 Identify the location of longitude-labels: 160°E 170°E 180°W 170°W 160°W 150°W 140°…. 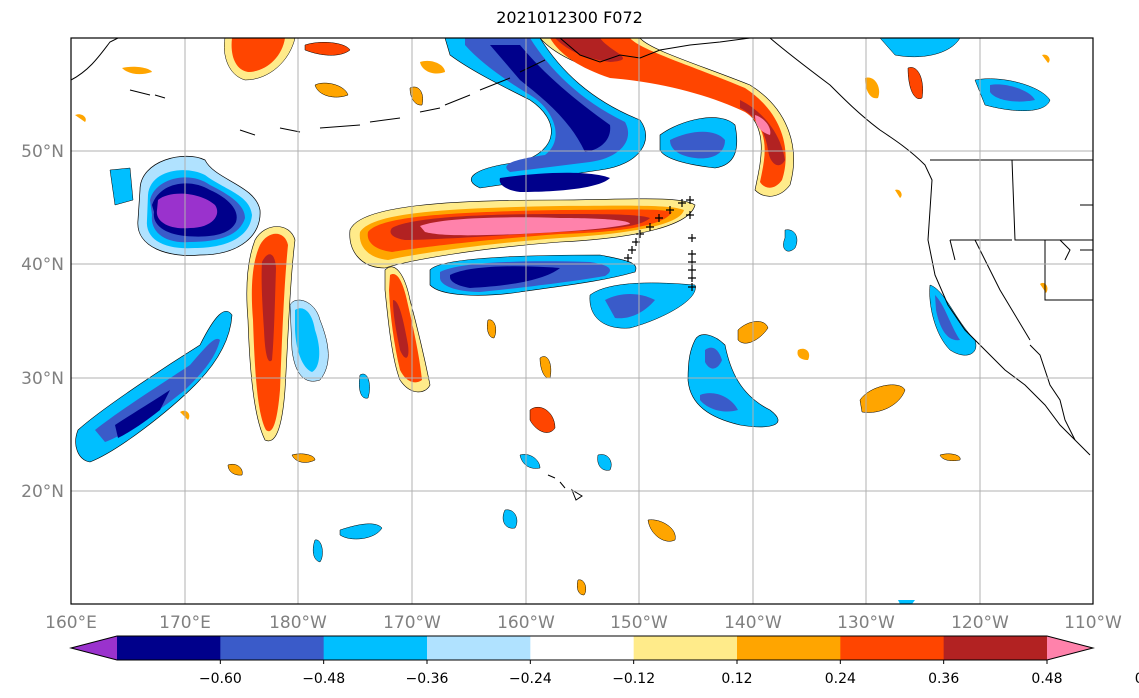
(583, 623).